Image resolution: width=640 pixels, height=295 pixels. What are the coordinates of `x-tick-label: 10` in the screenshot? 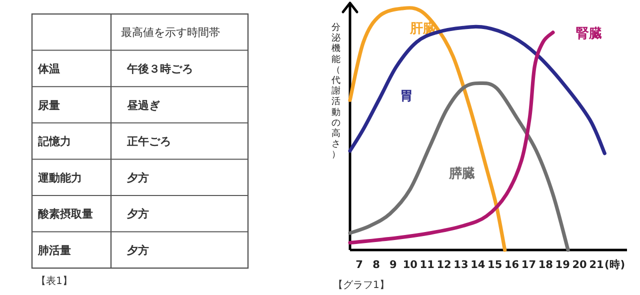 It's located at (410, 265).